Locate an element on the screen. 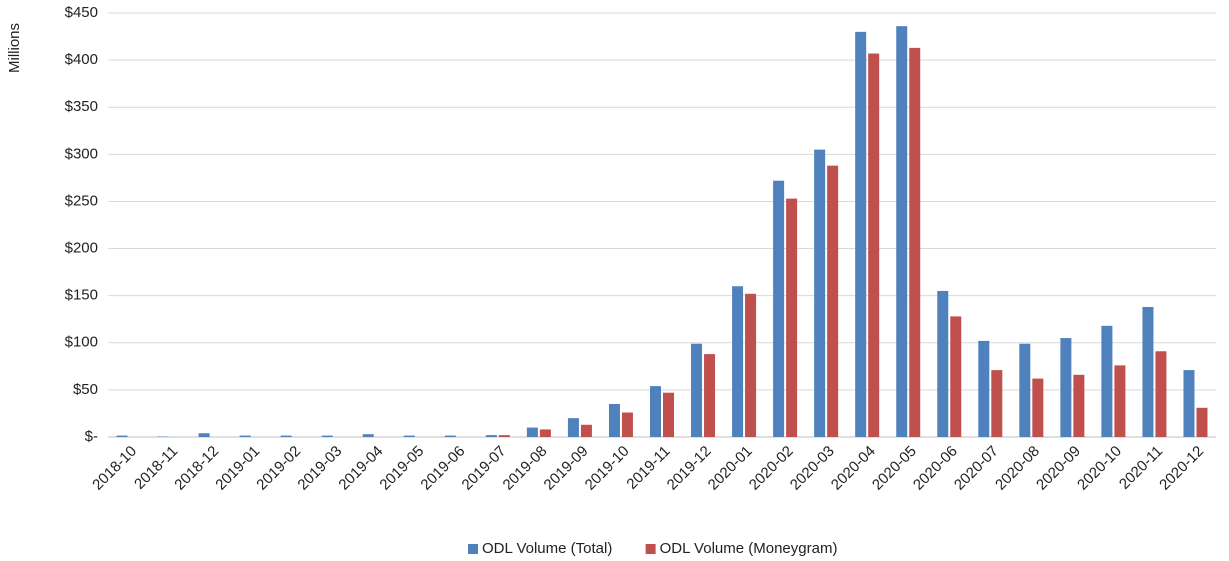 The height and width of the screenshot is (561, 1229). x-tick-label: 2020-06 is located at coordinates (935, 468).